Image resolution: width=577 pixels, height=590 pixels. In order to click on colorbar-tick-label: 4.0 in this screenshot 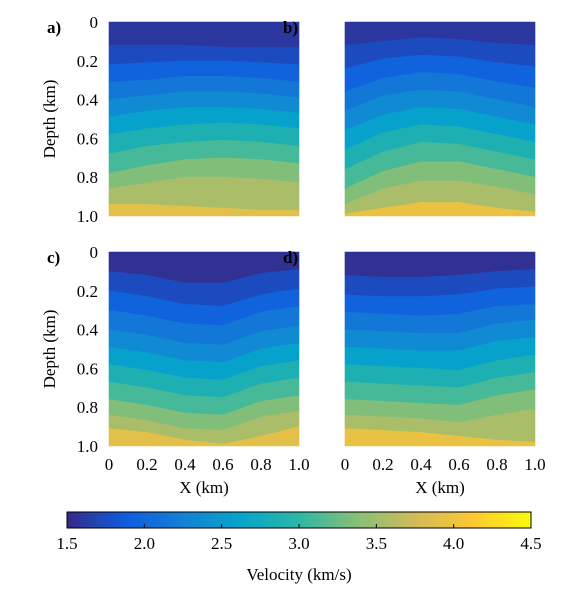, I will do `click(453, 543)`.